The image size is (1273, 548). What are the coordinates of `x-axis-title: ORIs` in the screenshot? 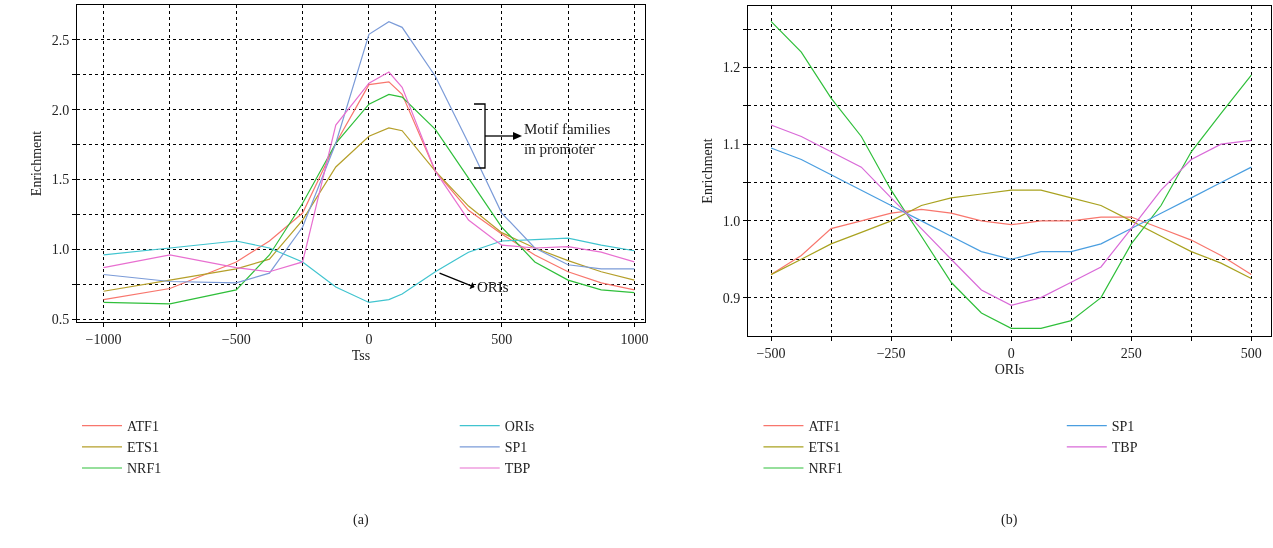 It's located at (1009, 370).